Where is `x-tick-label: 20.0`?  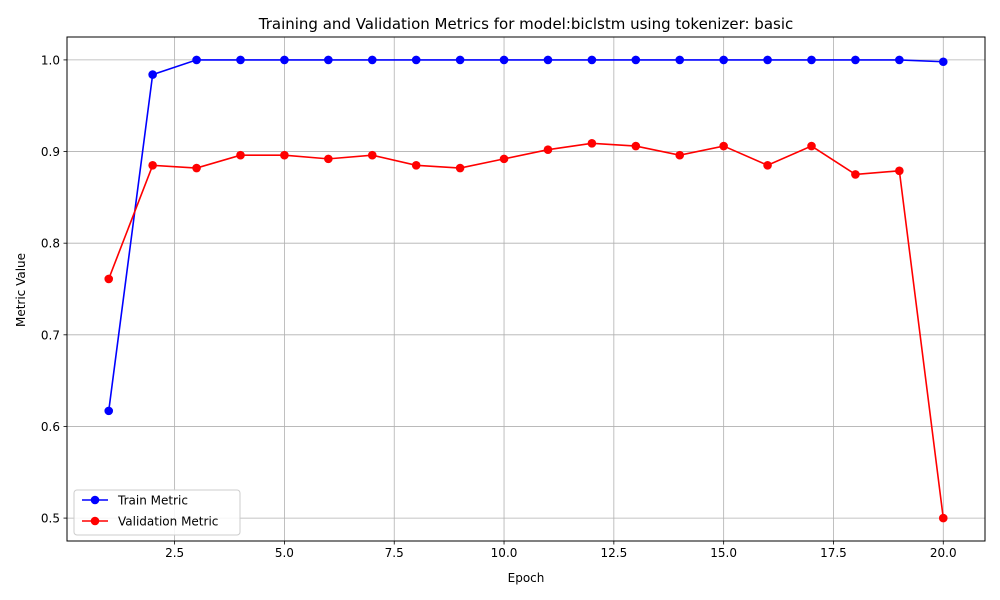
x-tick-label: 20.0 is located at coordinates (943, 553).